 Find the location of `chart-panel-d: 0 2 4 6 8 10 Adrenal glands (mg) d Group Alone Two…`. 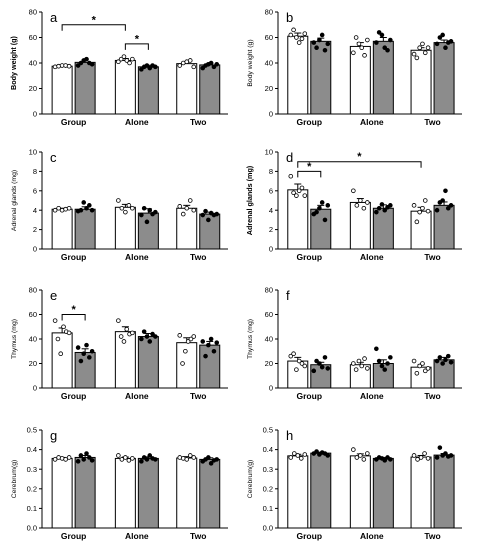

chart-panel-d: 0 2 4 6 8 10 Adrenal glands (mg) d Group Alone Two… is located at coordinates (353, 205).